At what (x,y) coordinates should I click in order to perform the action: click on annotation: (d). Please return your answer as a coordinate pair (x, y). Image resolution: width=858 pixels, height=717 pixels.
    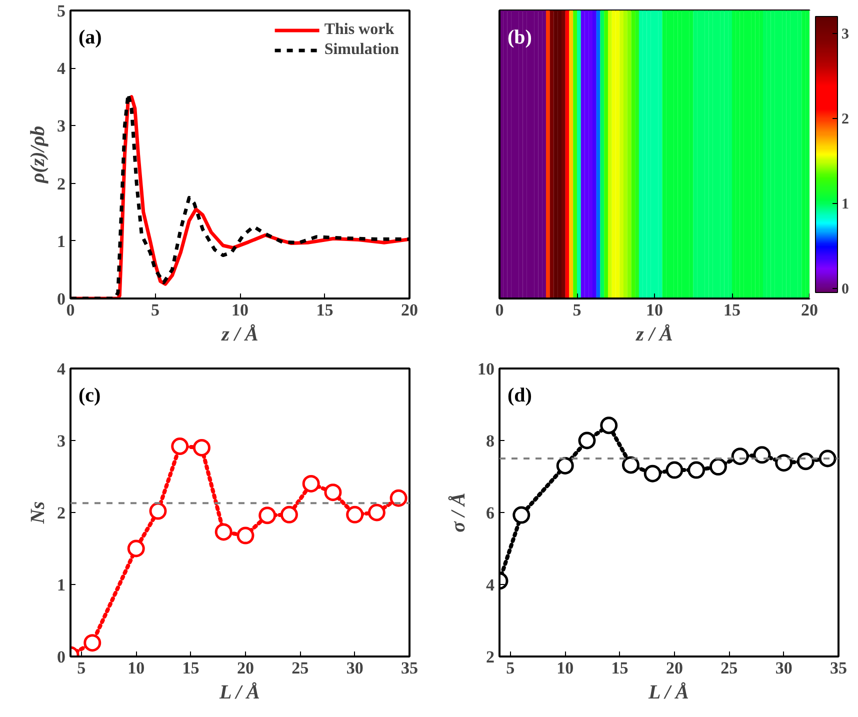
    Looking at the image, I should click on (520, 395).